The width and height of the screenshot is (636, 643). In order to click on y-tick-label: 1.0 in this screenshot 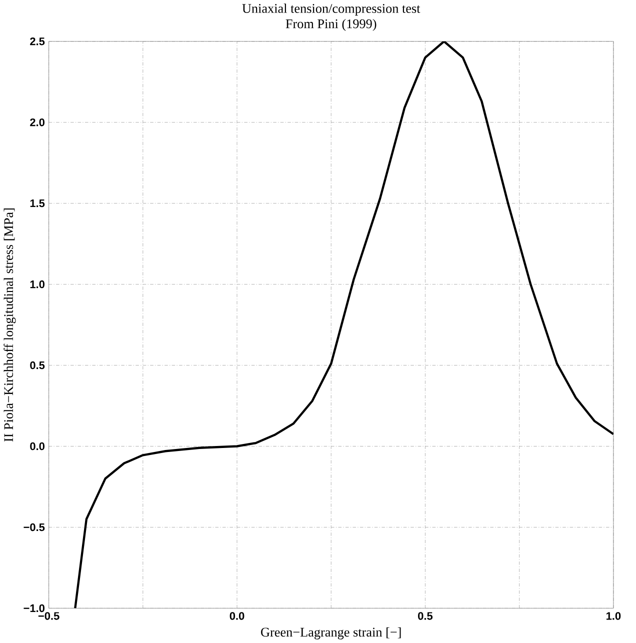, I will do `click(37, 284)`.